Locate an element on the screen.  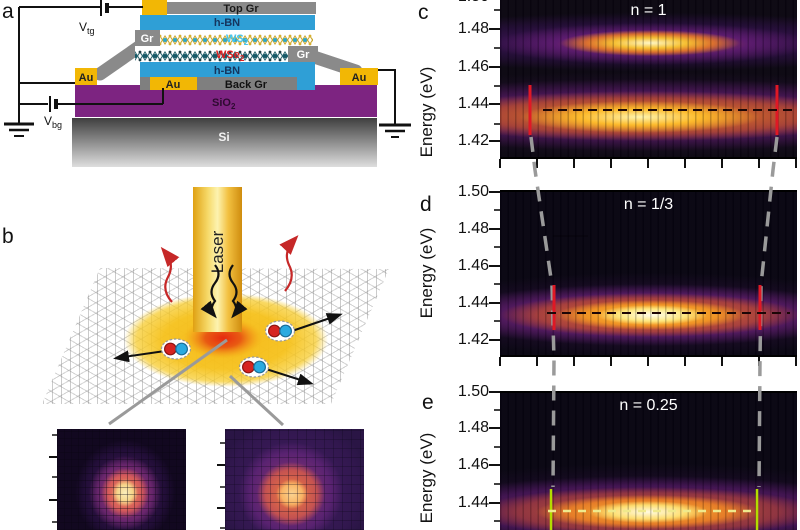
panel-c-yticks-major is located at coordinates (494, 85).